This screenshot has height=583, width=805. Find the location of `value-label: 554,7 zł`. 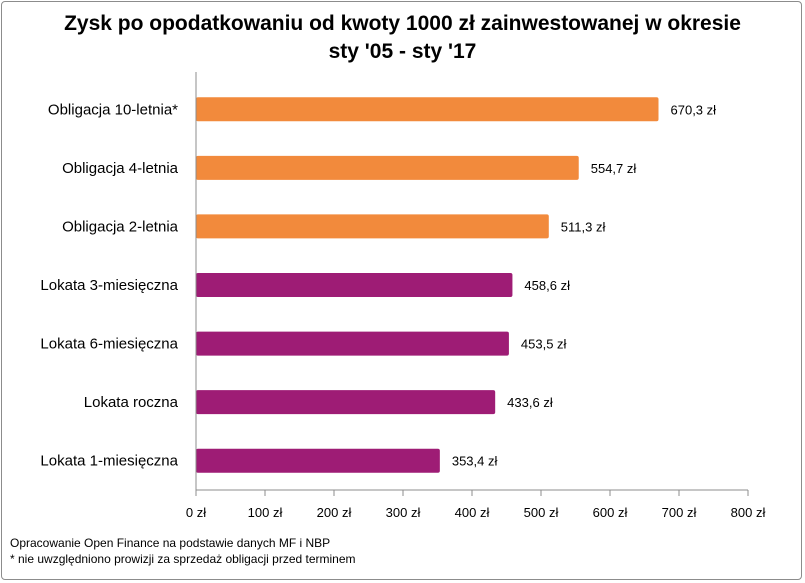

value-label: 554,7 zł is located at coordinates (614, 168).